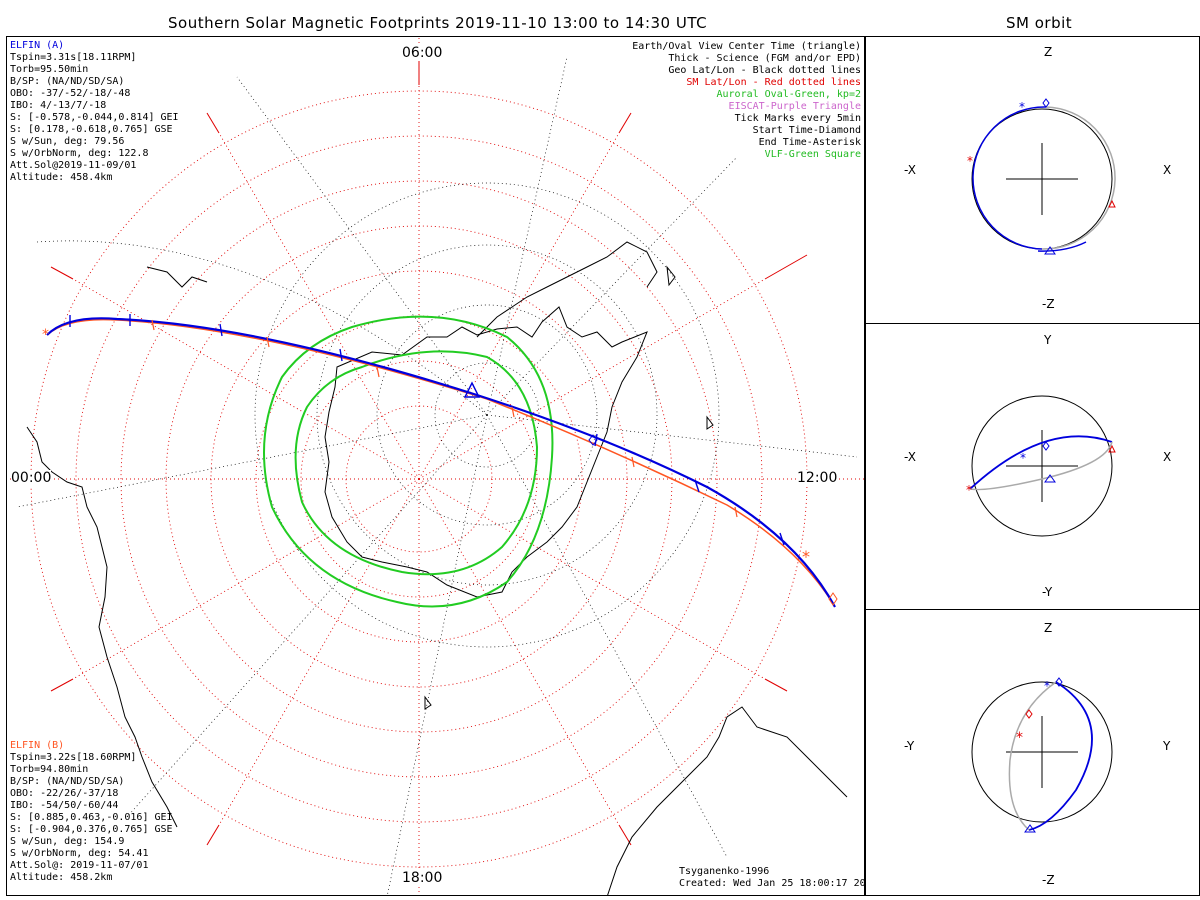 This screenshot has width=1200, height=900. What do you see at coordinates (472, 389) in the screenshot?
I see `view-center-triangle` at bounding box center [472, 389].